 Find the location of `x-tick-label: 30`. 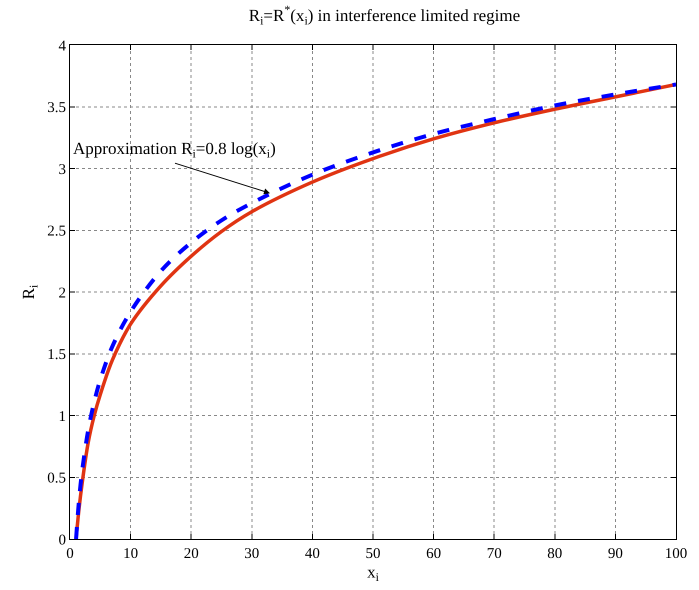

x-tick-label: 30 is located at coordinates (252, 554).